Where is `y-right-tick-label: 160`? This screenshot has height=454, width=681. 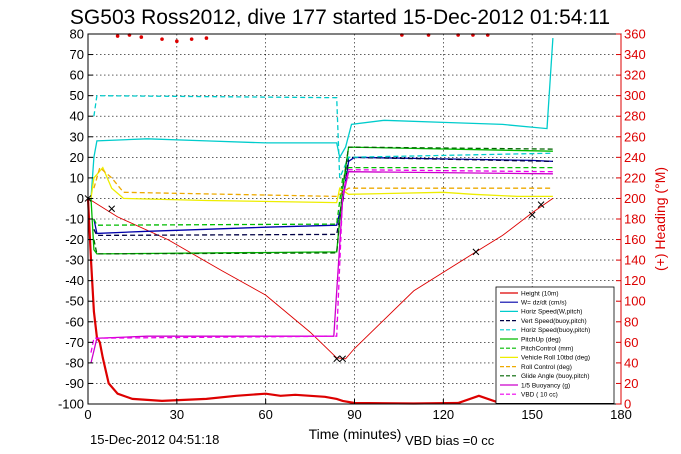
y-right-tick-label: 160 is located at coordinates (635, 239).